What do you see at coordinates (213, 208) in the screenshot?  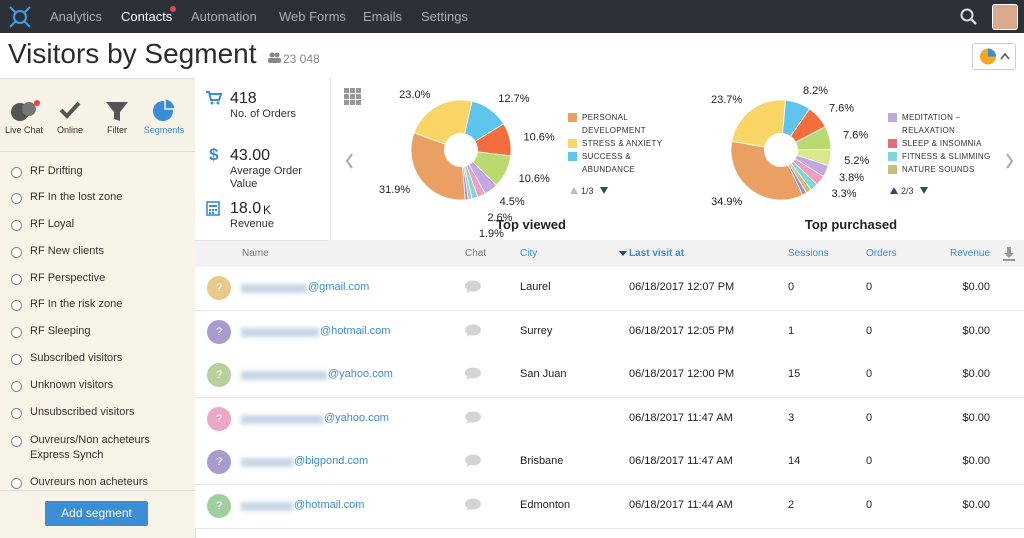 I see `stat-icon` at bounding box center [213, 208].